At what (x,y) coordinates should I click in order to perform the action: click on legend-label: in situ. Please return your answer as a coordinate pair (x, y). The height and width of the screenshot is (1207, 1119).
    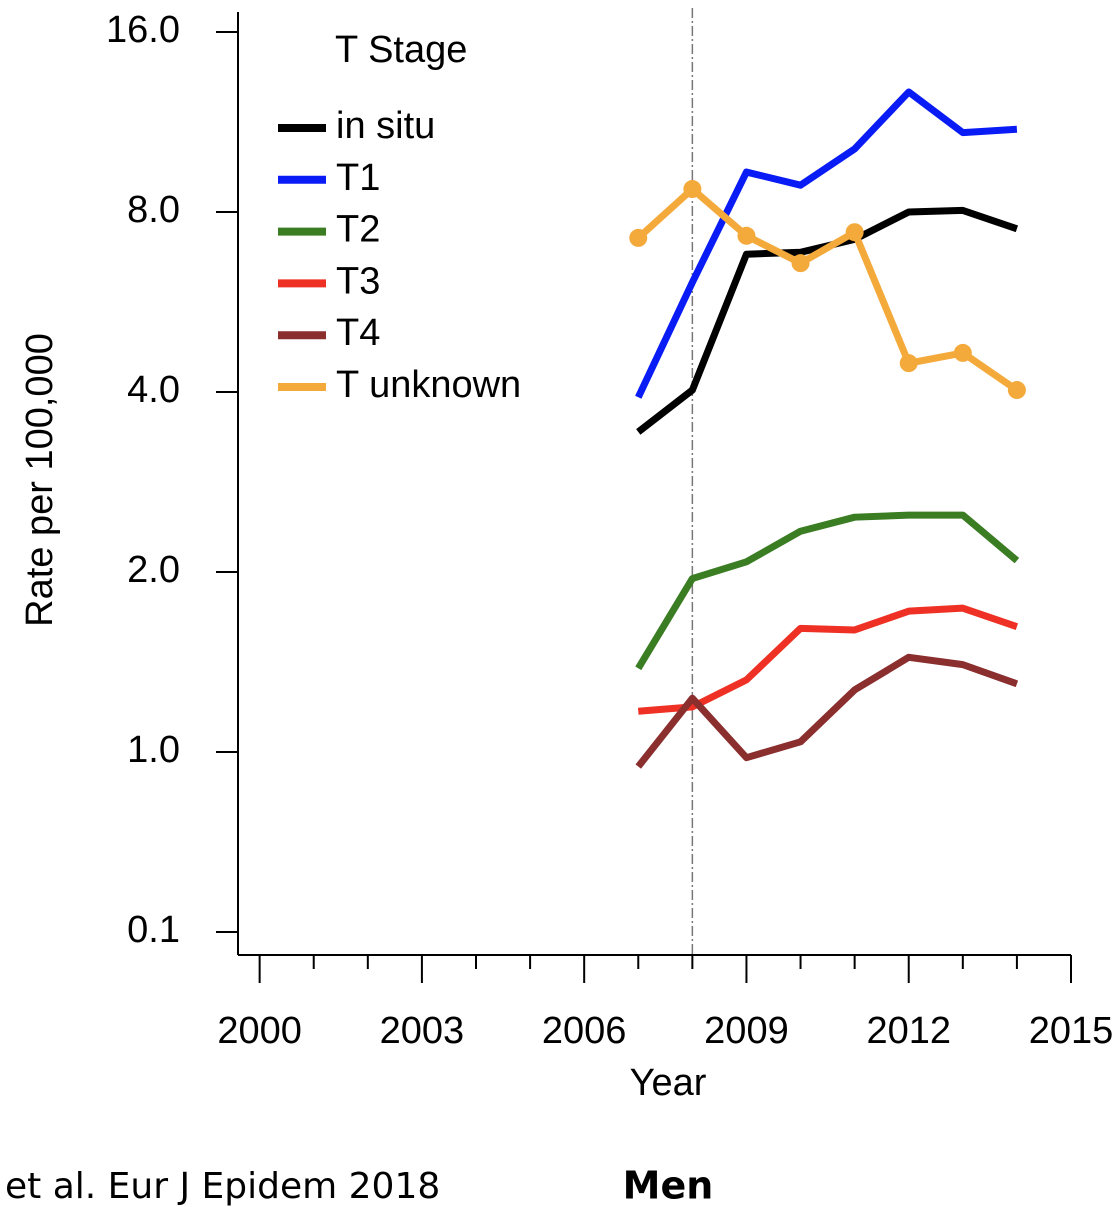
    Looking at the image, I should click on (385, 126).